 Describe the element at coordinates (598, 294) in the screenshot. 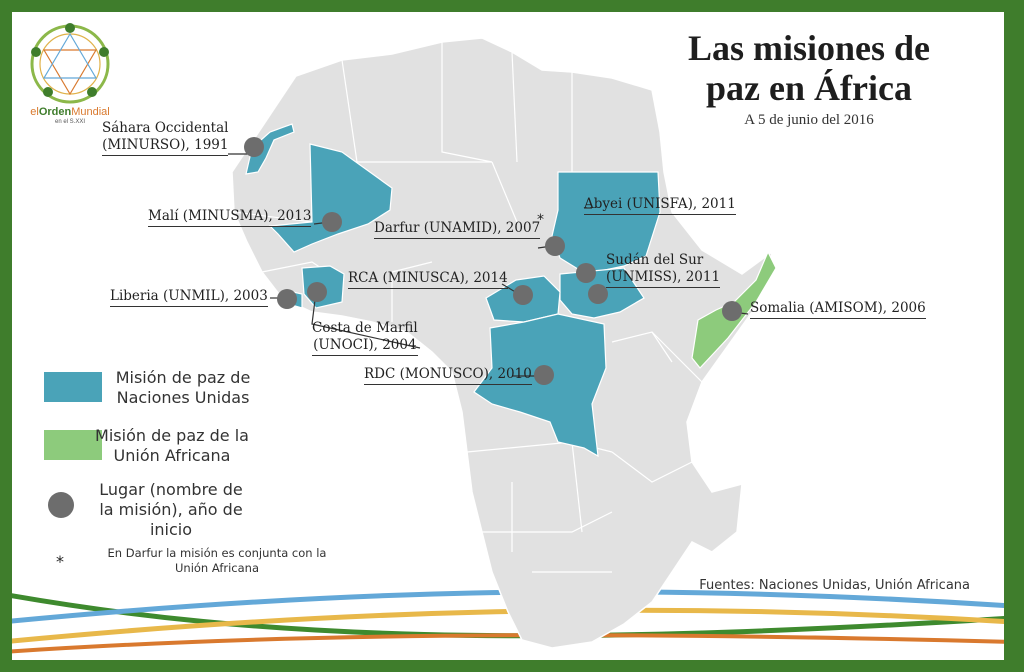

I see `dot-sudan-sur` at that location.